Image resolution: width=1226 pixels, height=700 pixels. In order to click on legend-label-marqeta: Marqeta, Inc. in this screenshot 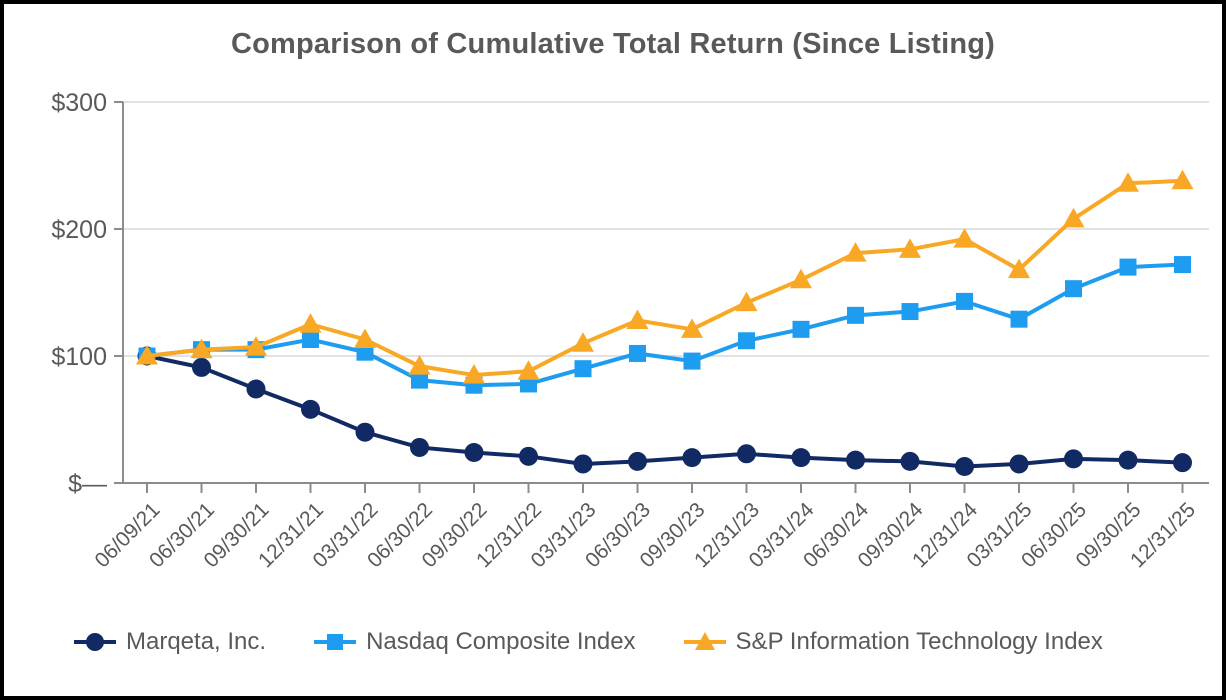, I will do `click(196, 641)`.